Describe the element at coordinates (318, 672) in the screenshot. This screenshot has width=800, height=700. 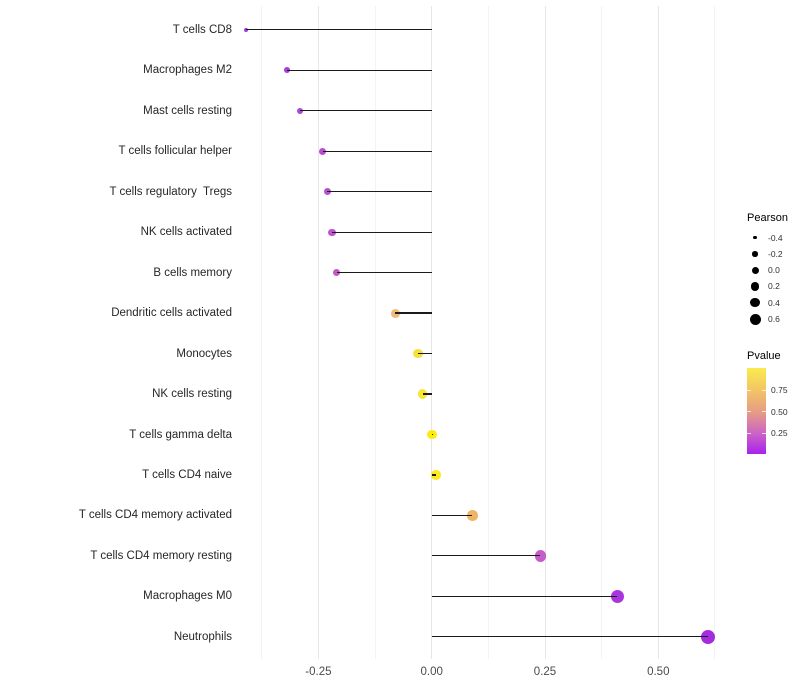
I see `x-tick-label: -0.25` at that location.